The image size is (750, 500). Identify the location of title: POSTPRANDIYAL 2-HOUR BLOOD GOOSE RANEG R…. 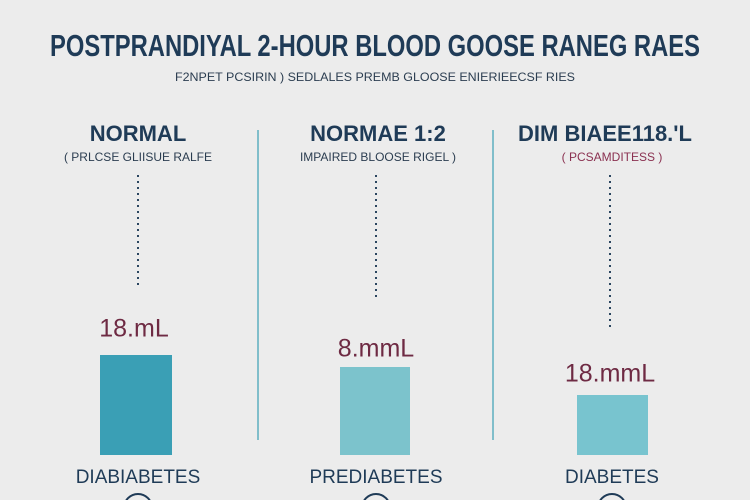
(375, 45).